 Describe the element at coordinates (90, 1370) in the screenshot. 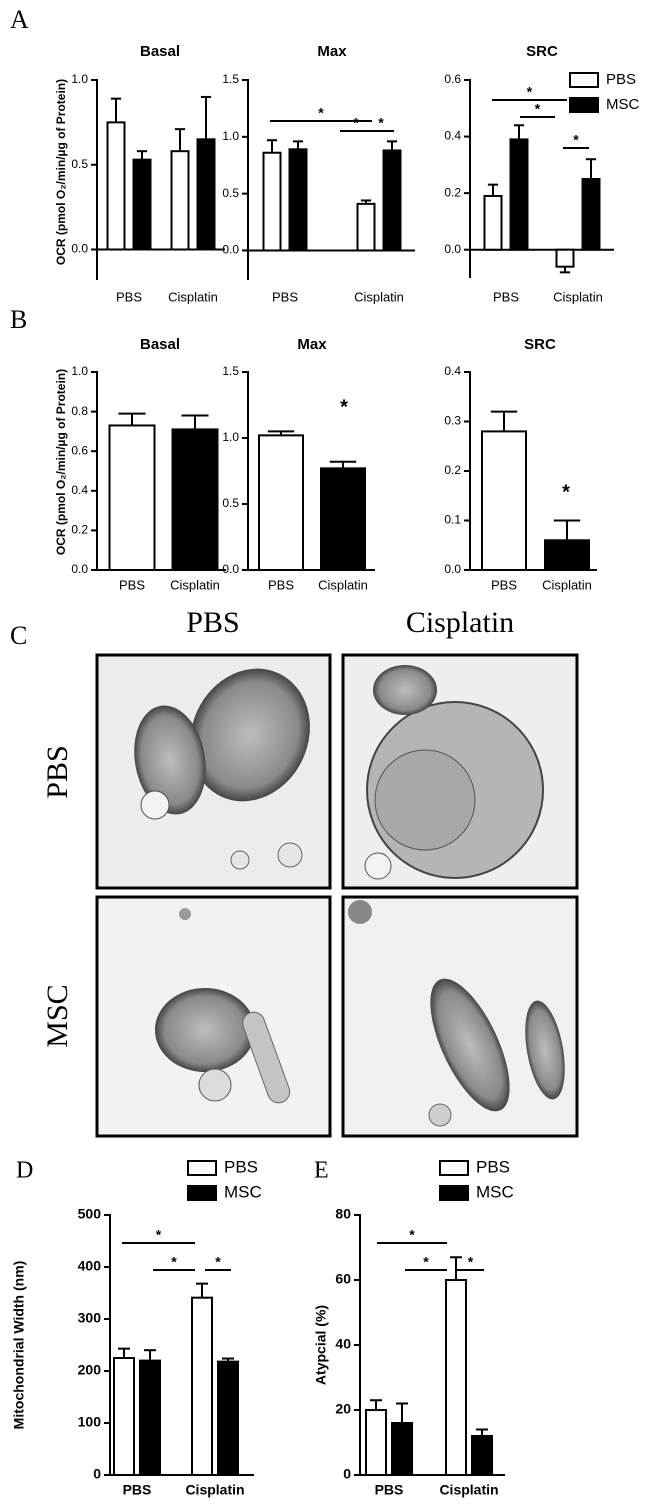

I see `y-tick-label: 200` at that location.